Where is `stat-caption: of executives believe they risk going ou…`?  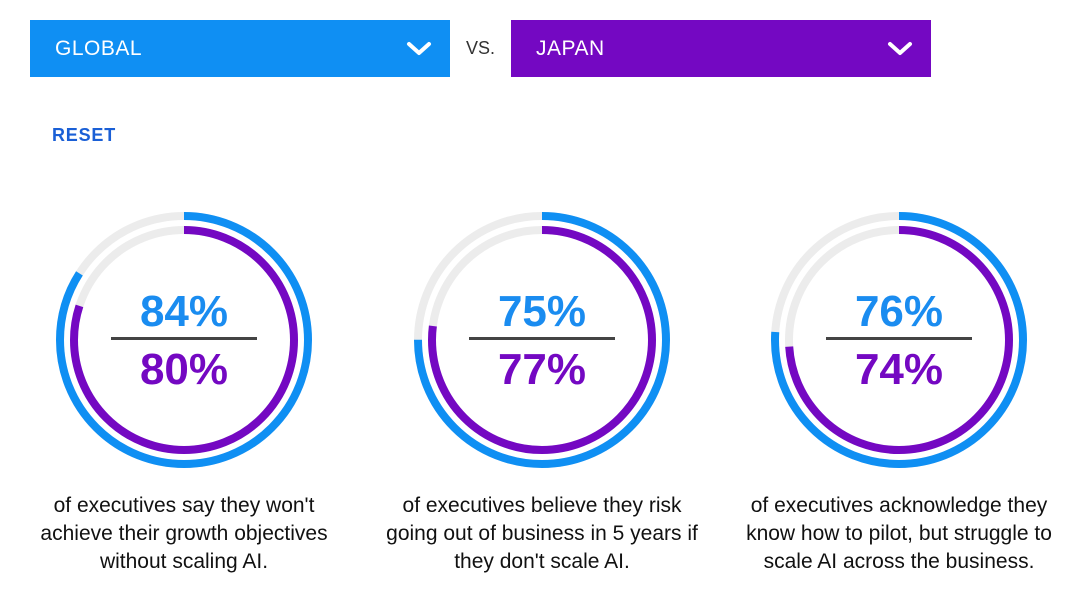
stat-caption: of executives believe they risk going ou… is located at coordinates (542, 533).